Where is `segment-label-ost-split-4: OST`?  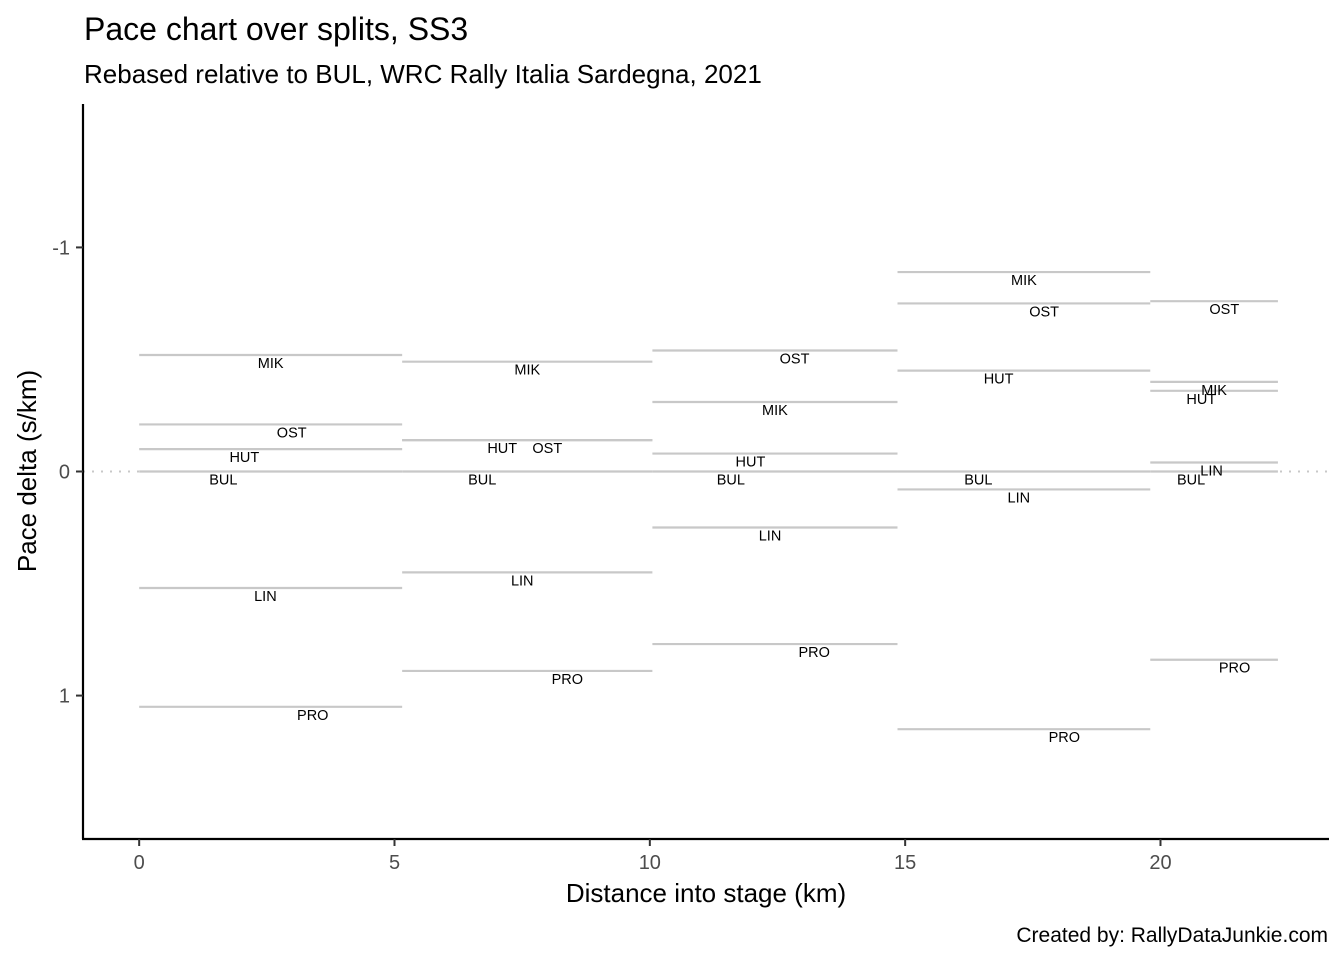 segment-label-ost-split-4: OST is located at coordinates (1044, 312).